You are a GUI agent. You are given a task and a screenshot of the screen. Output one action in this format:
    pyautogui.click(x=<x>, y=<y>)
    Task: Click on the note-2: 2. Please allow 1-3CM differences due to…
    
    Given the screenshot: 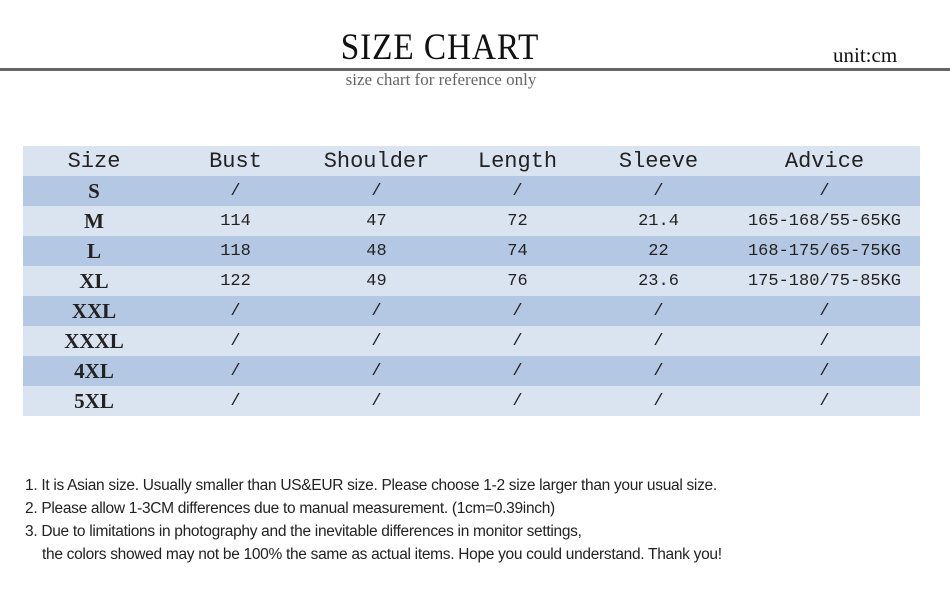 What is the action you would take?
    pyautogui.click(x=290, y=508)
    